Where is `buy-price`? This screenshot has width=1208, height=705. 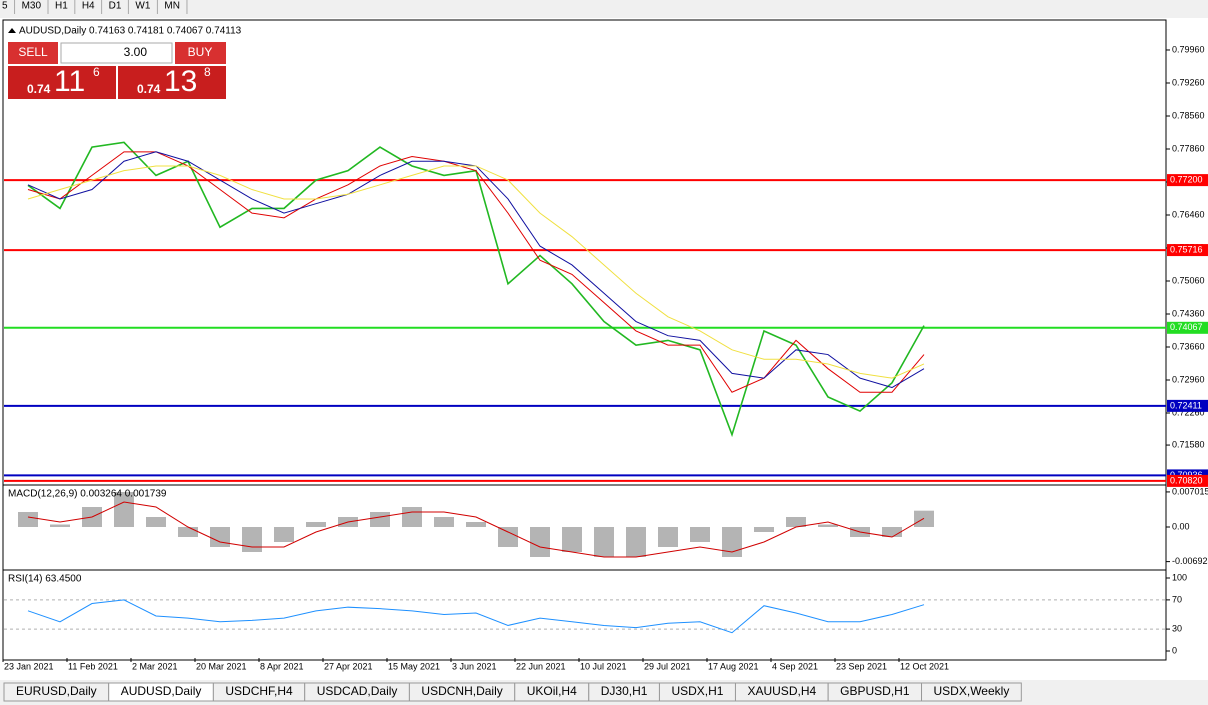 buy-price is located at coordinates (172, 82).